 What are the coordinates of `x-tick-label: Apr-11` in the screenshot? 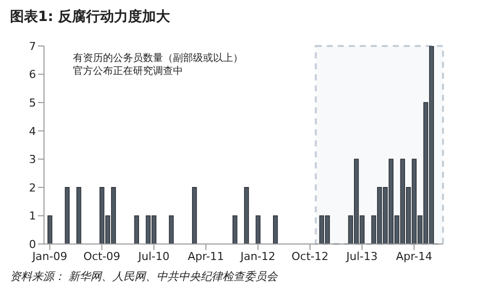 It's located at (206, 256).